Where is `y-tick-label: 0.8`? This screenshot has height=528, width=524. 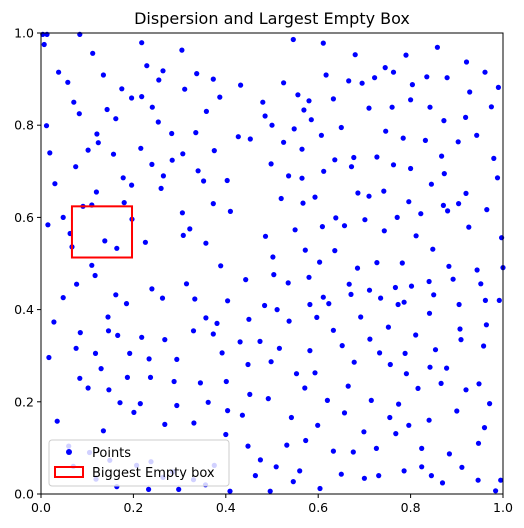
y-tick-label: 0.8 is located at coordinates (24, 125).